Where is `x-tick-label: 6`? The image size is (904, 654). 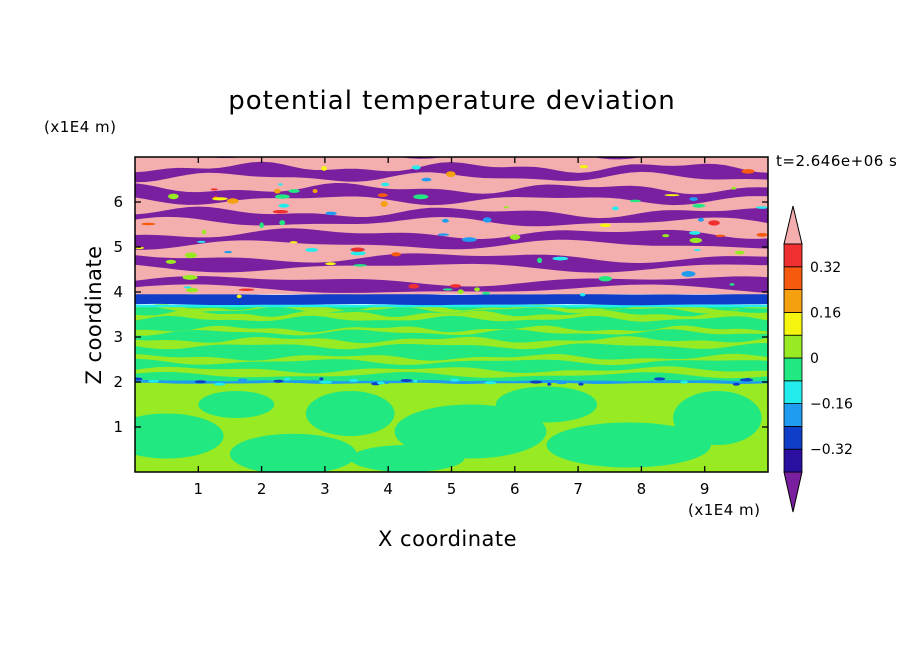
x-tick-label: 6 is located at coordinates (515, 489).